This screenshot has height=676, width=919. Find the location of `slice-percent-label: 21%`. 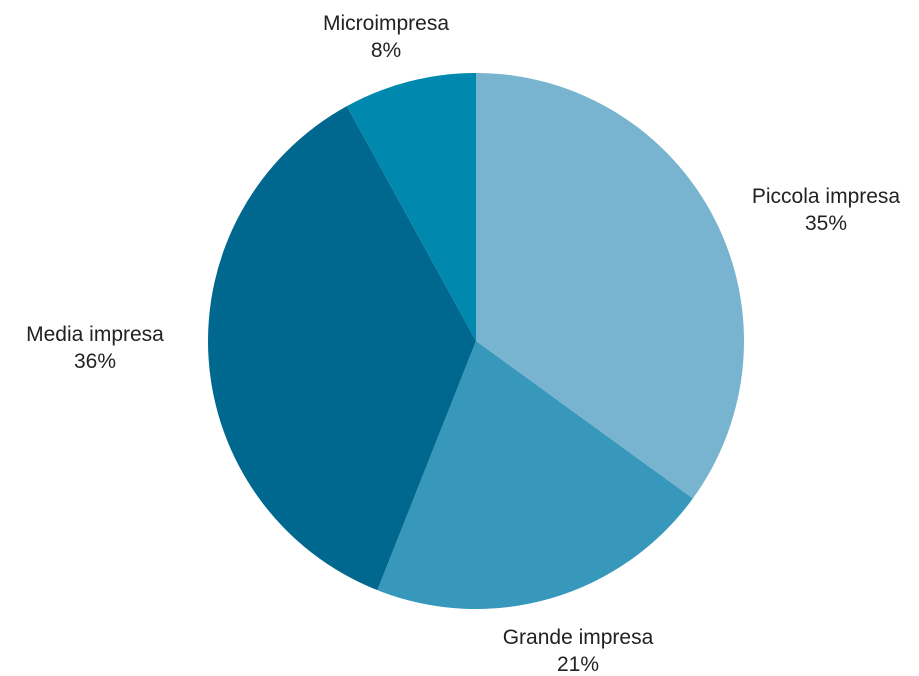

slice-percent-label: 21% is located at coordinates (578, 664).